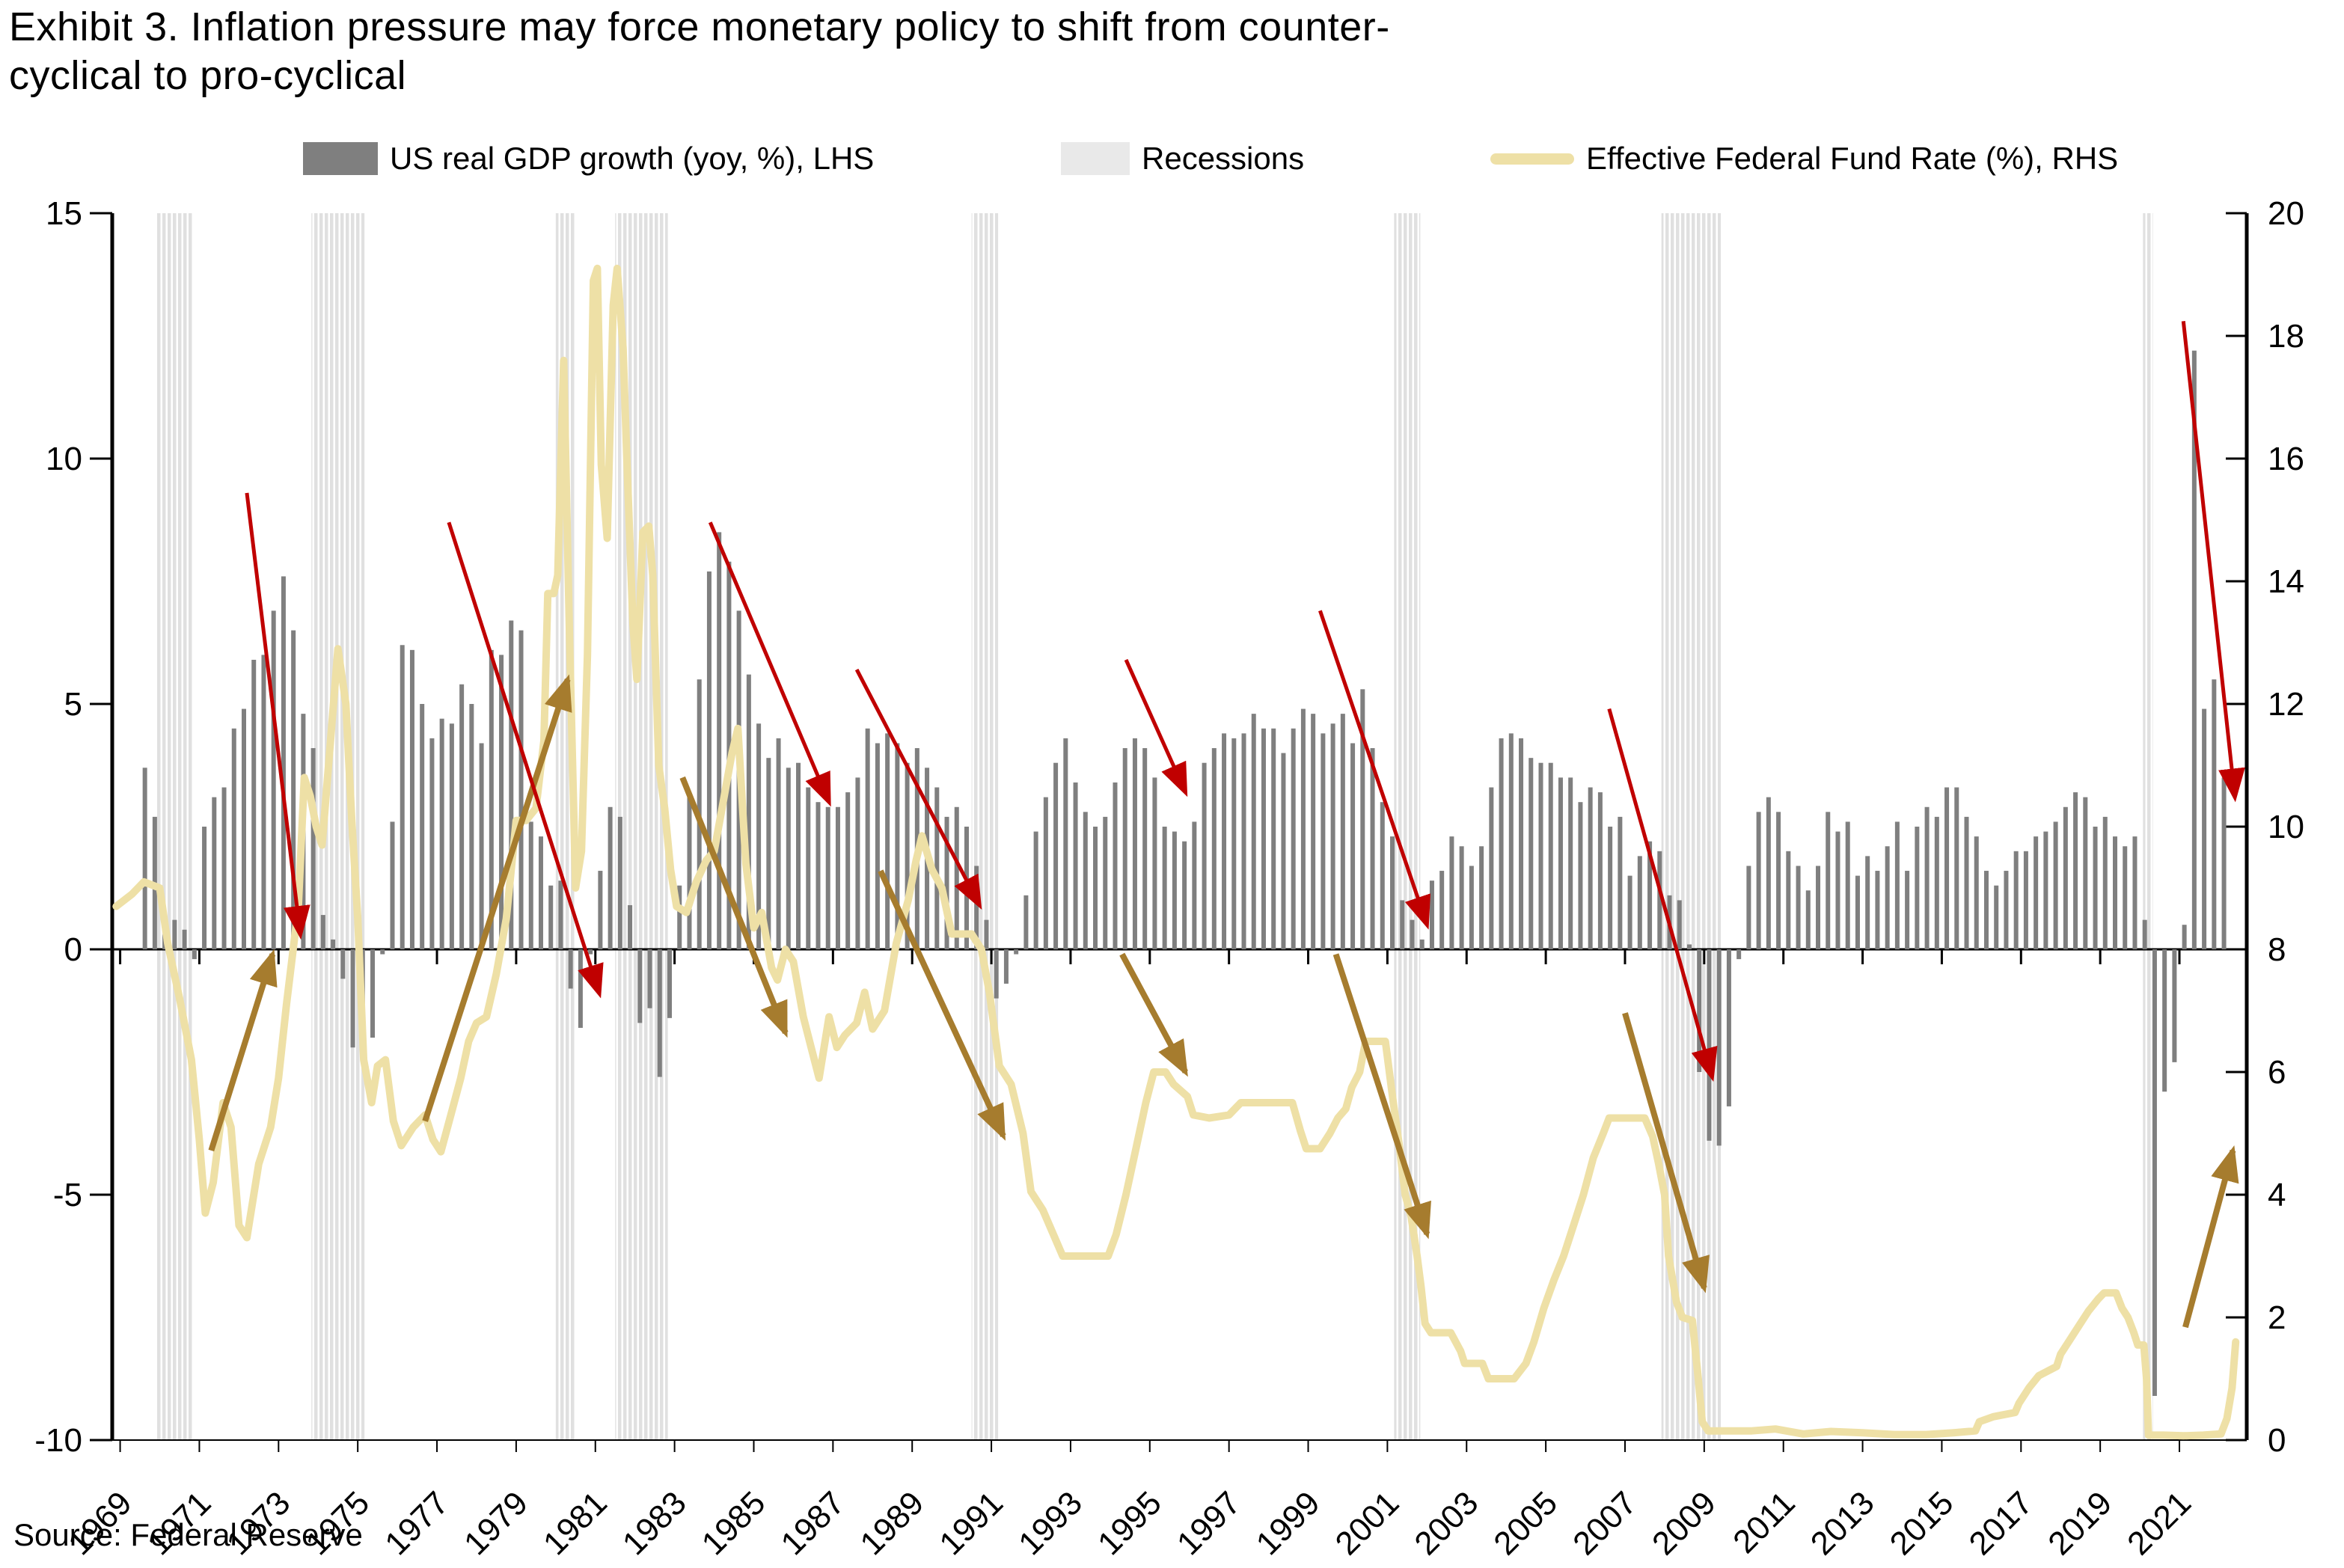  What do you see at coordinates (1446, 1523) in the screenshot?
I see `x-axis-year-label: 2003` at bounding box center [1446, 1523].